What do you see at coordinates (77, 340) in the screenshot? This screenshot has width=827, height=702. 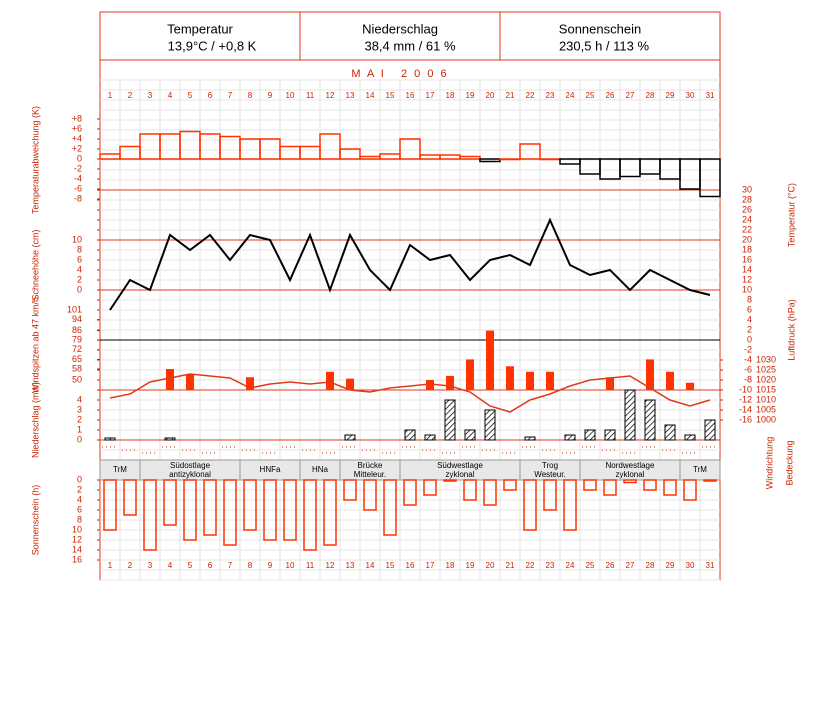 I see `y-tick-label: 79` at bounding box center [77, 340].